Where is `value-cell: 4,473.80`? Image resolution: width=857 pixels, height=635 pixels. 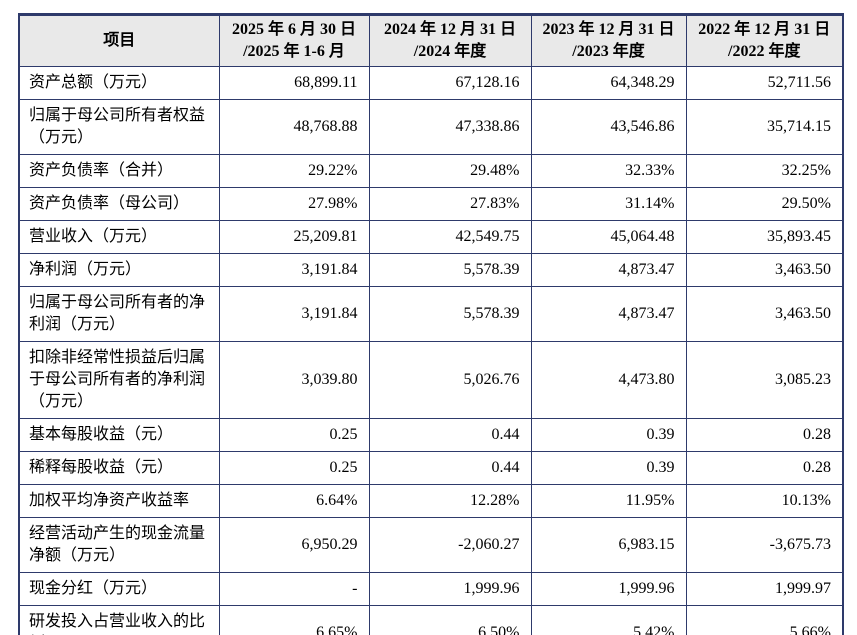 value-cell: 4,473.80 is located at coordinates (608, 380).